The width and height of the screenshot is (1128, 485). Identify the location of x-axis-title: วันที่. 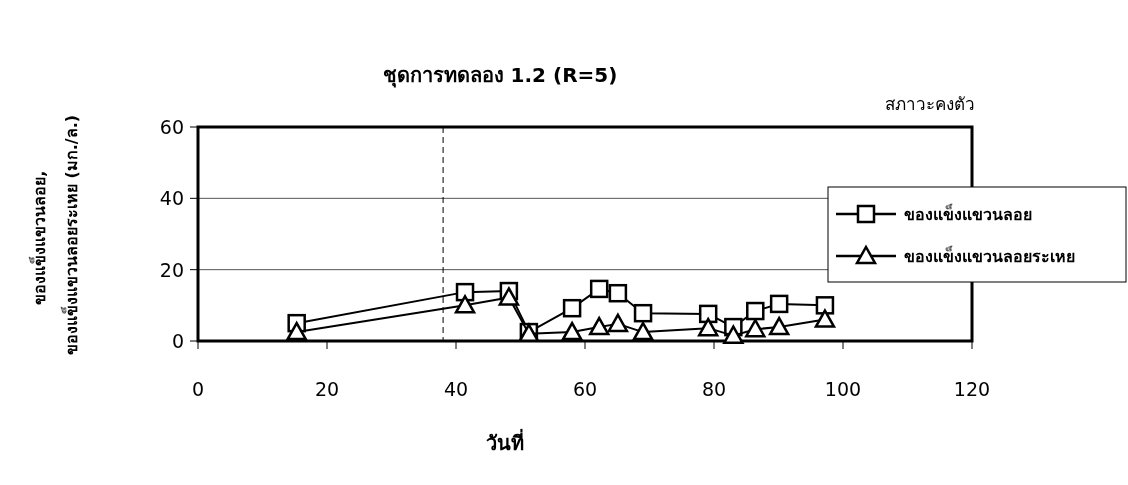
(505, 441).